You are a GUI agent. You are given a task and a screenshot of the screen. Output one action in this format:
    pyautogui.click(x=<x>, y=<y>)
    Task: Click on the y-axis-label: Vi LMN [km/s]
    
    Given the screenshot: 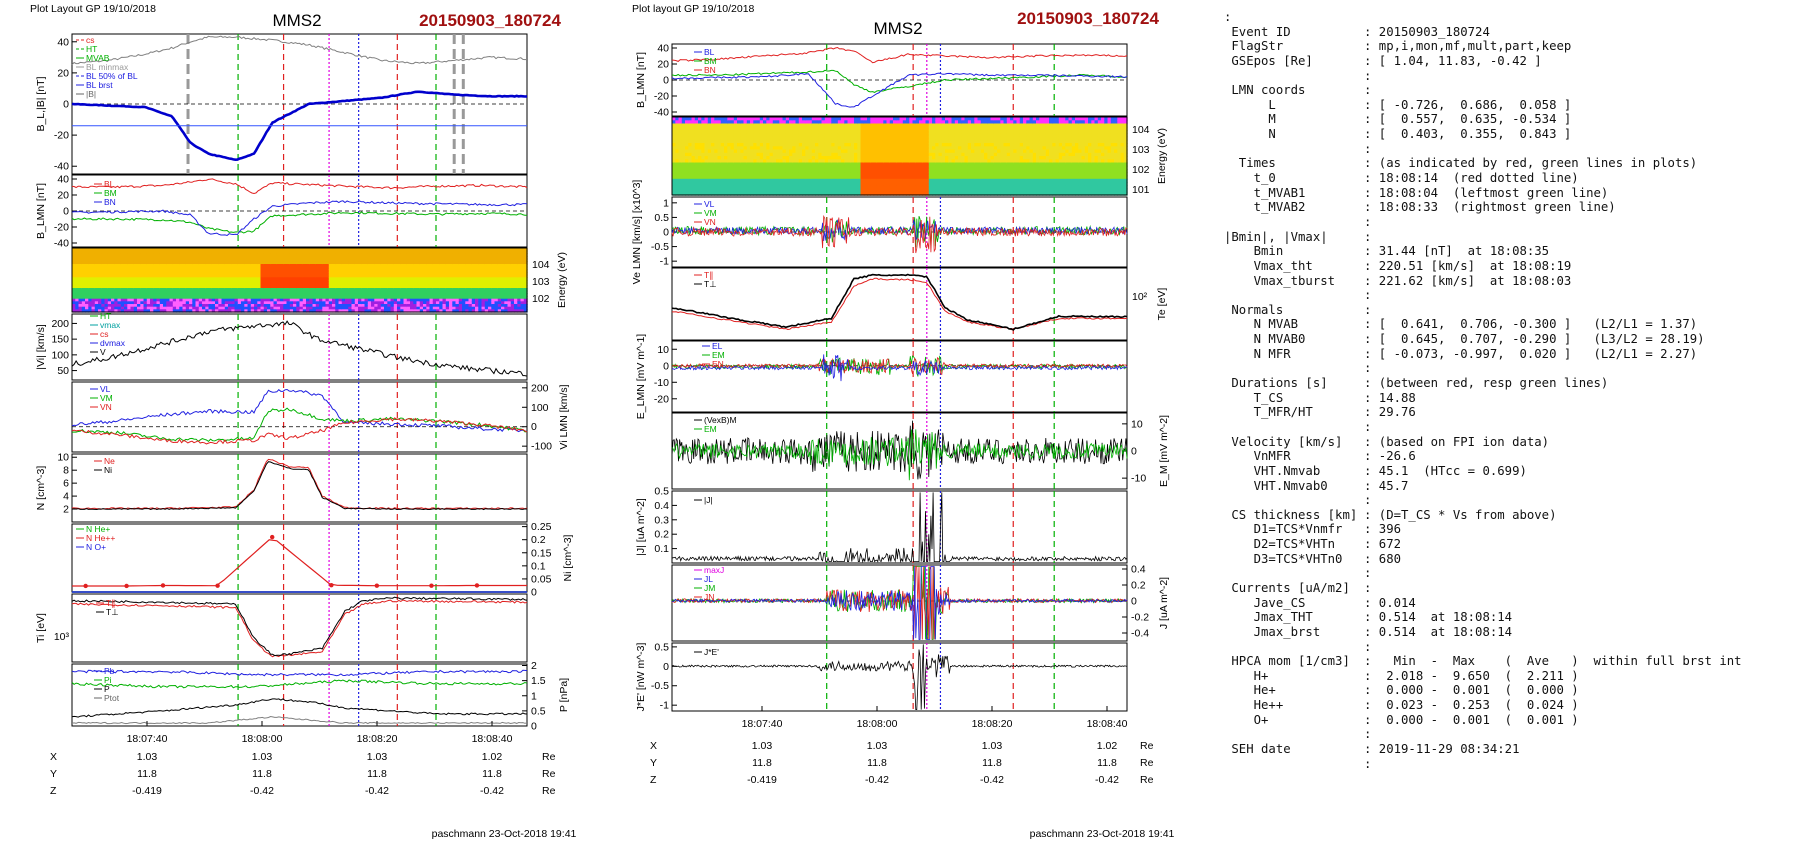 What is the action you would take?
    pyautogui.click(x=564, y=416)
    